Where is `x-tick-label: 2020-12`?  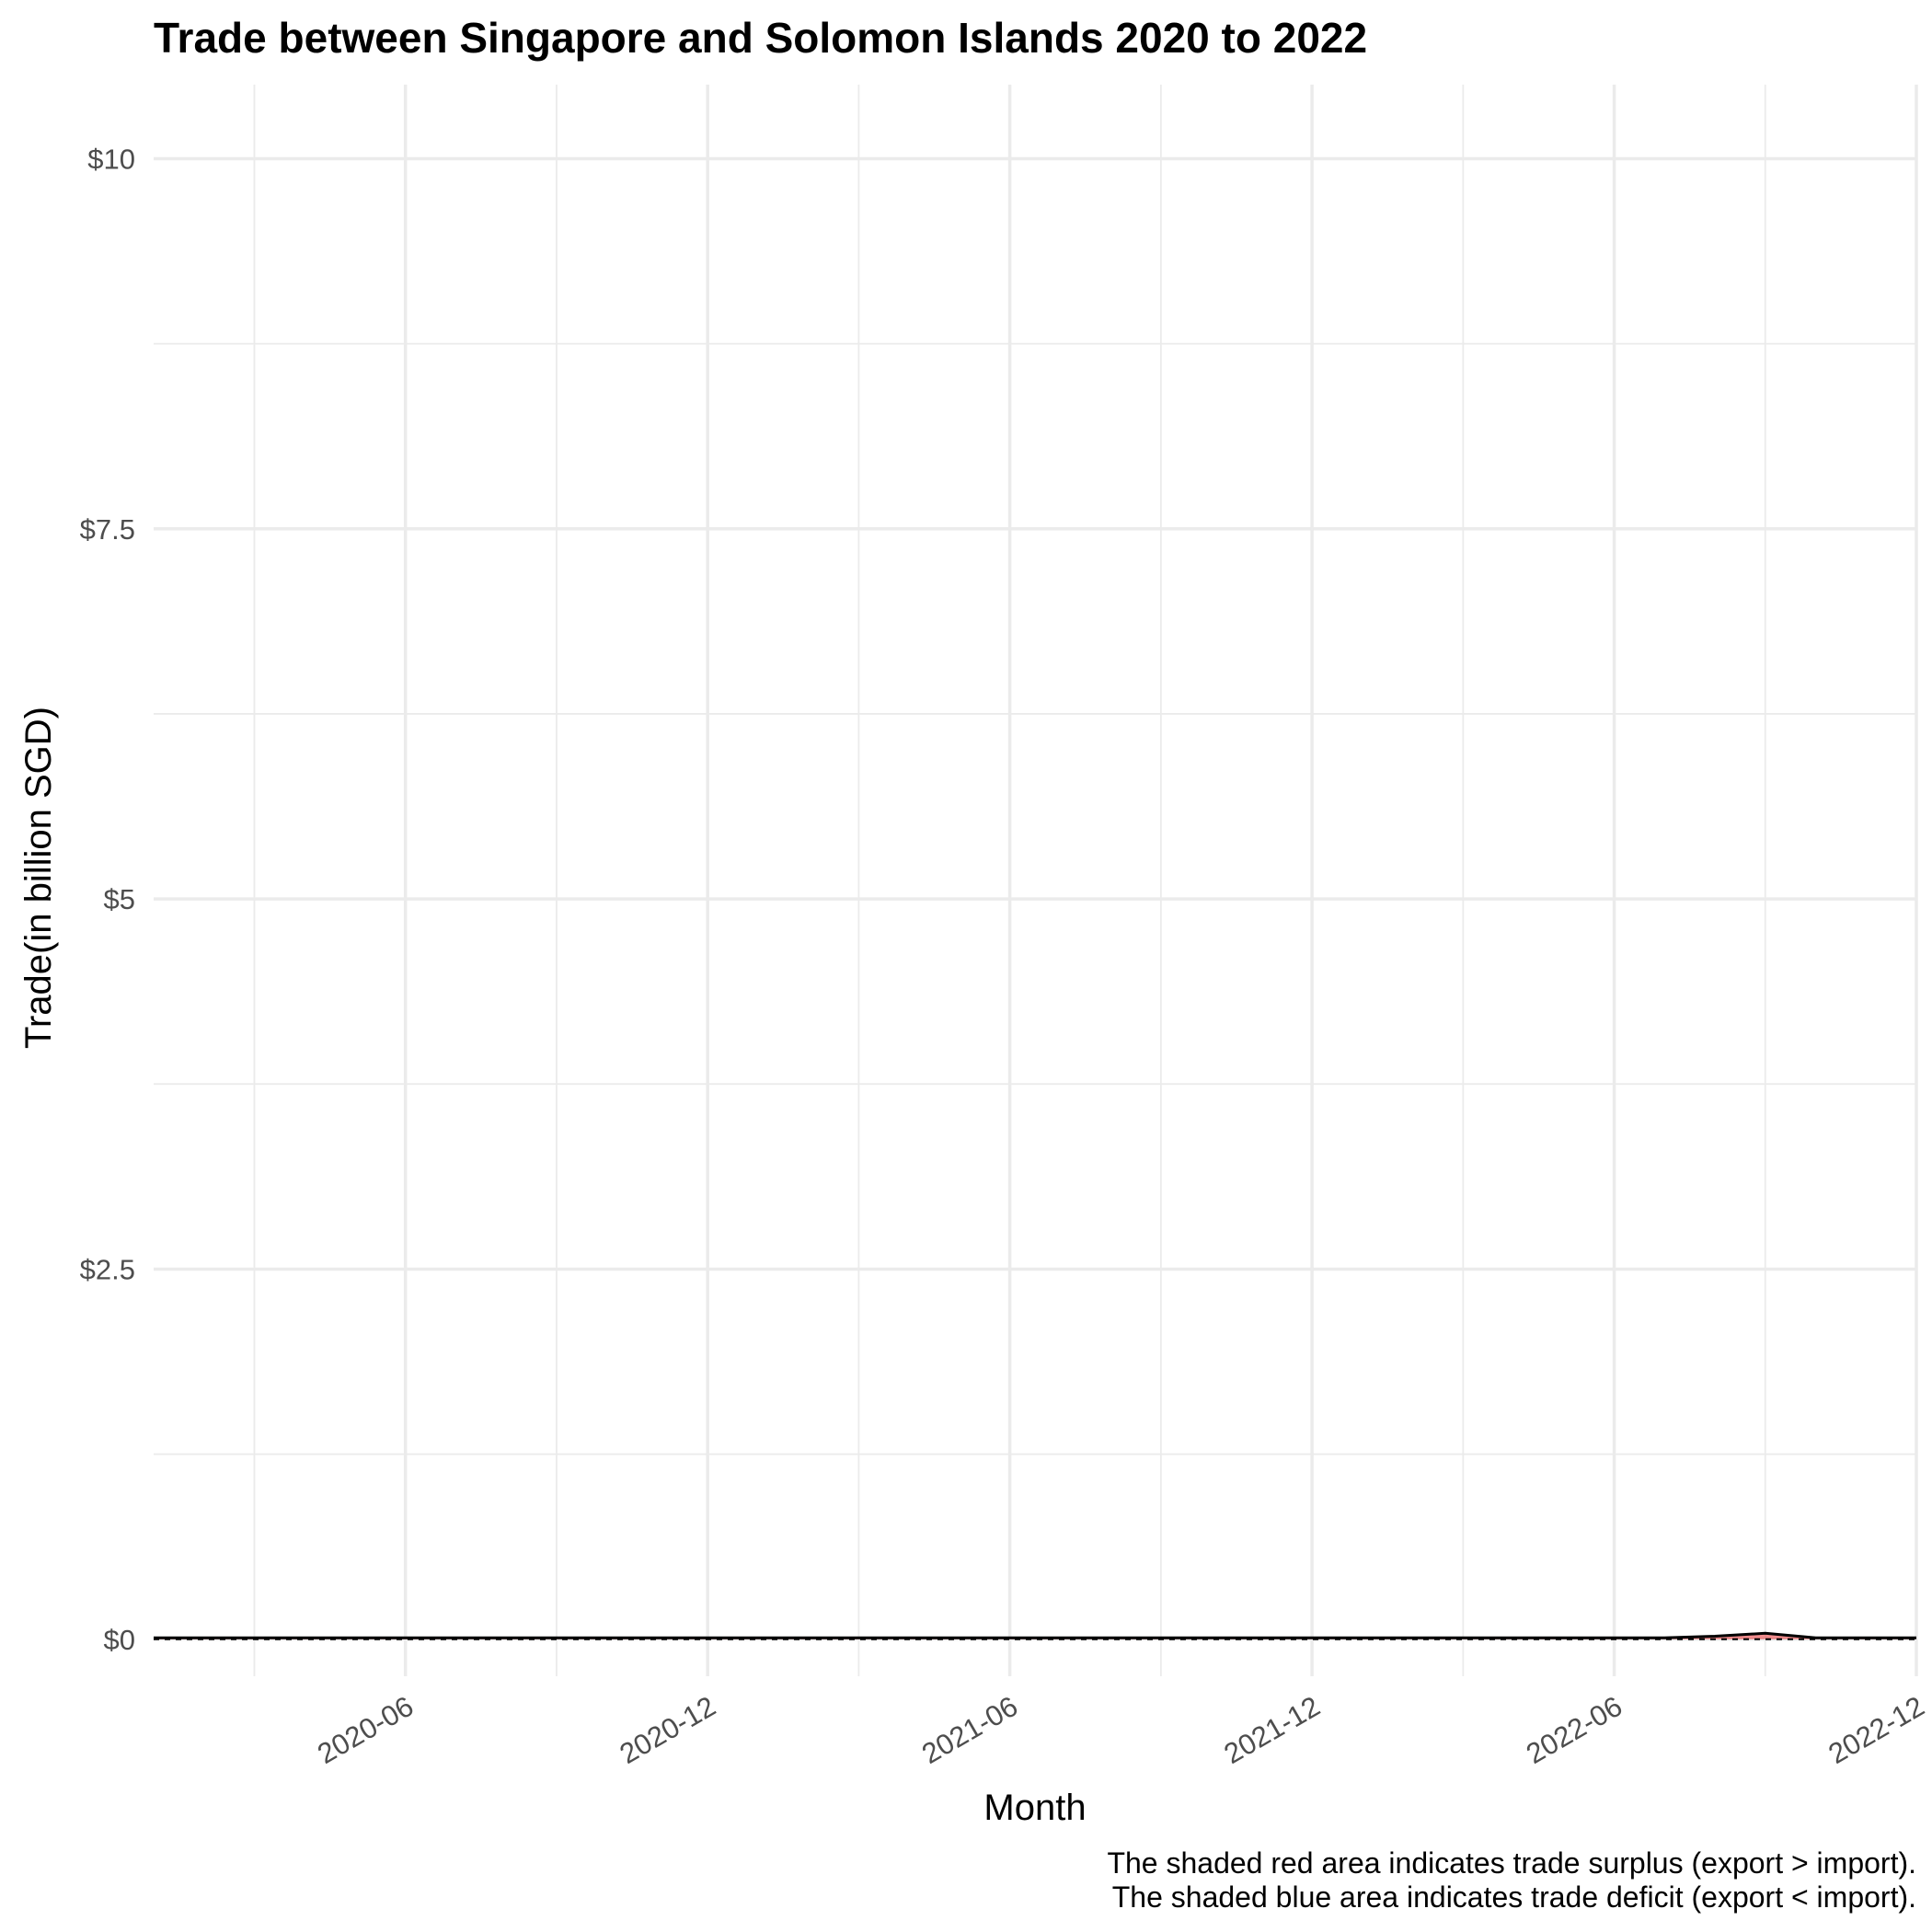
x-tick-label: 2020-12 is located at coordinates (668, 1730).